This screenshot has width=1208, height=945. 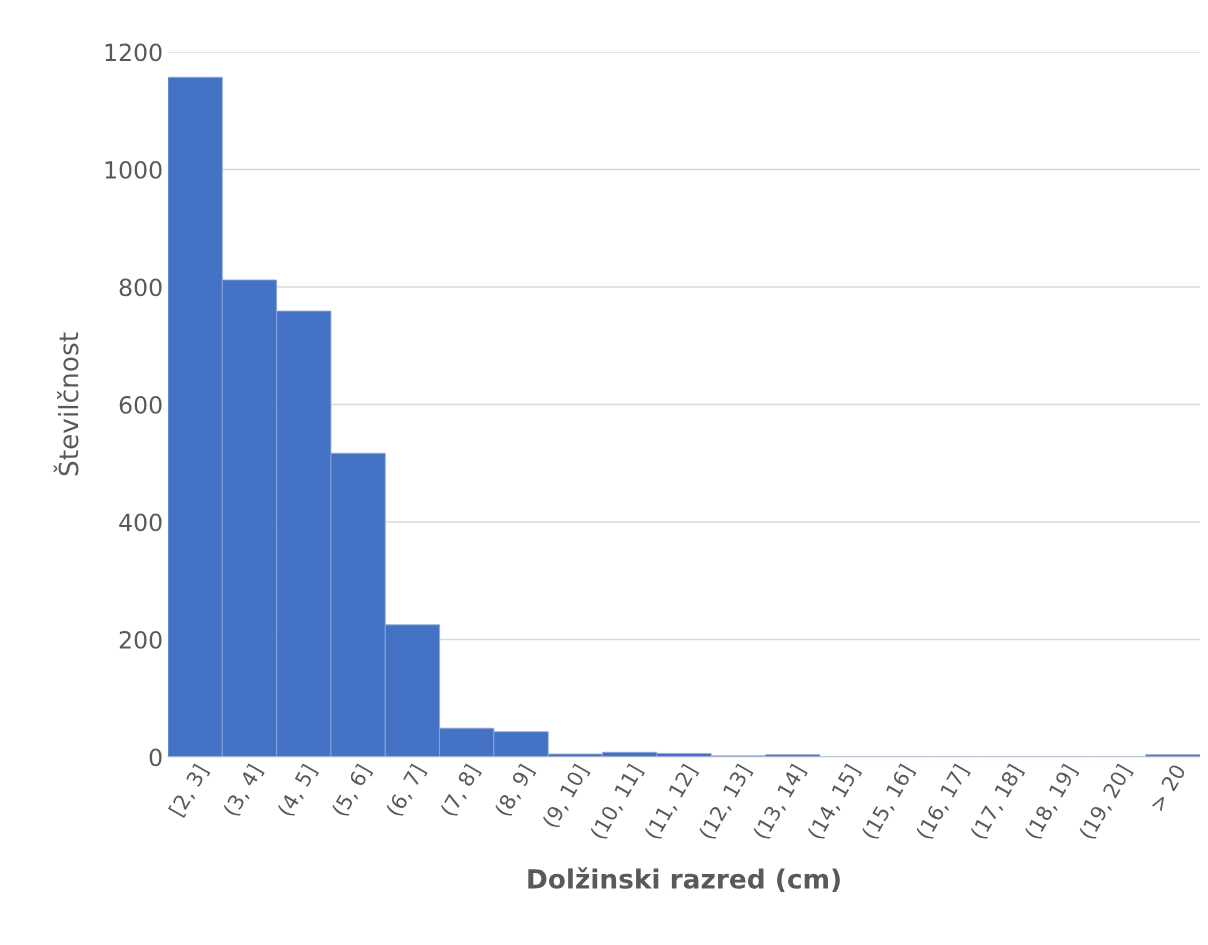 What do you see at coordinates (189, 791) in the screenshot?
I see `x-tick-label: [2, 3]` at bounding box center [189, 791].